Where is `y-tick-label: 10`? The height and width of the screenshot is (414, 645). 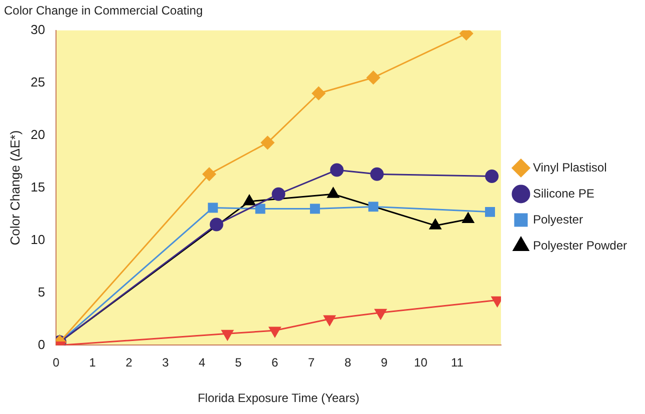
y-tick-label: 10 is located at coordinates (38, 239).